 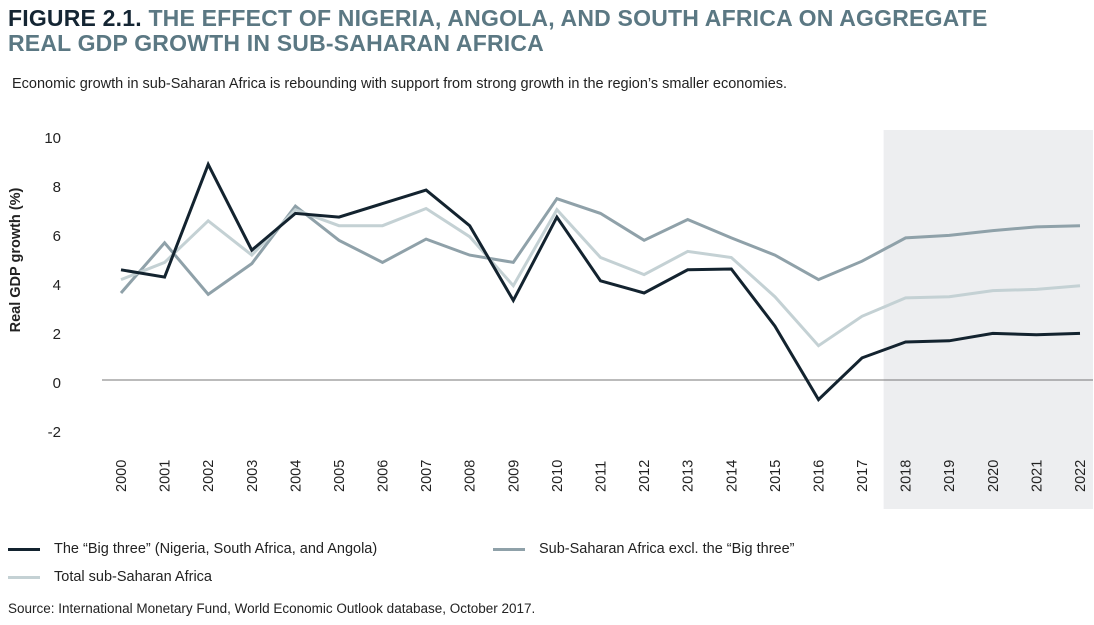 What do you see at coordinates (863, 476) in the screenshot?
I see `x-tick-label: 2017` at bounding box center [863, 476].